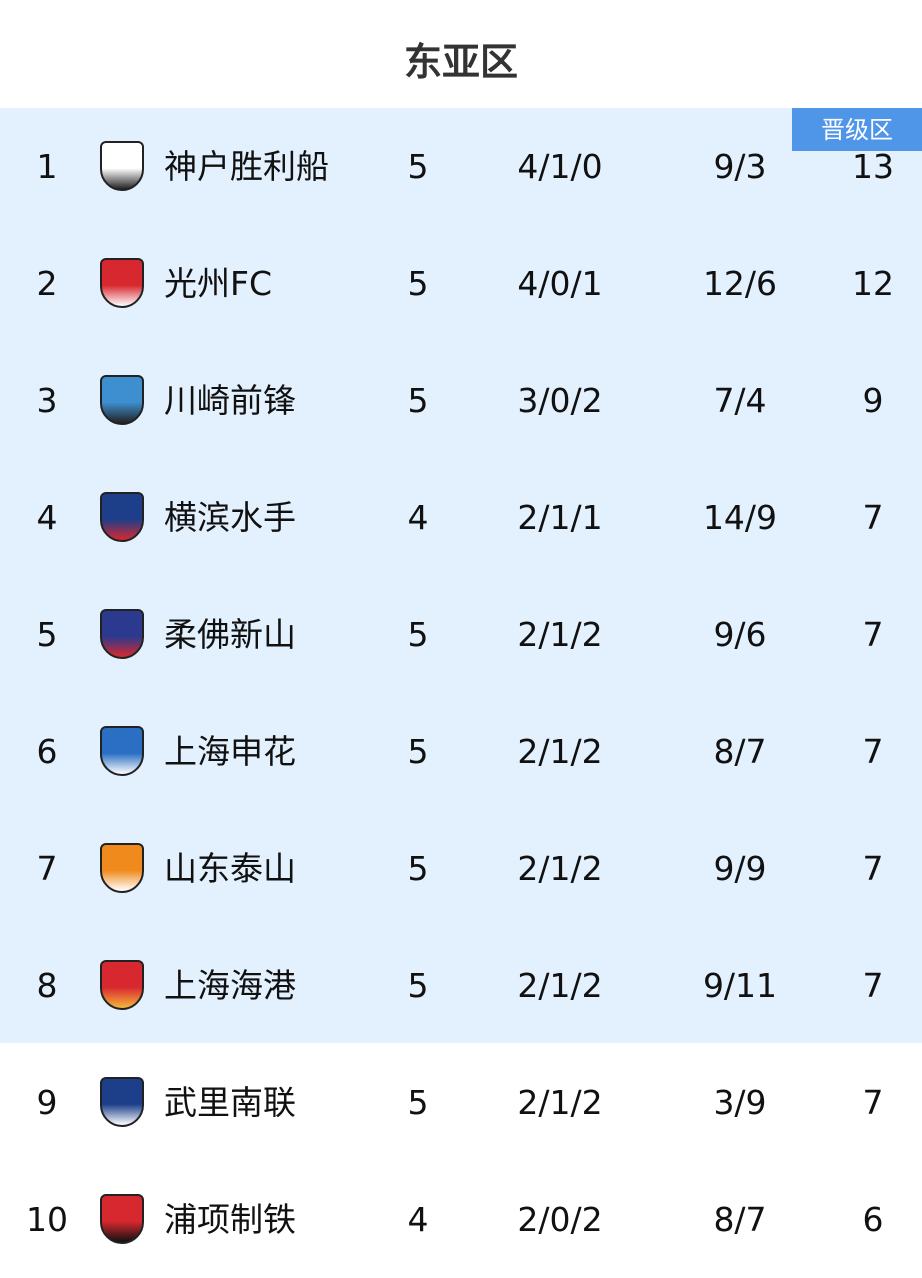 This screenshot has width=922, height=1278. What do you see at coordinates (47, 517) in the screenshot?
I see `rank: 4` at bounding box center [47, 517].